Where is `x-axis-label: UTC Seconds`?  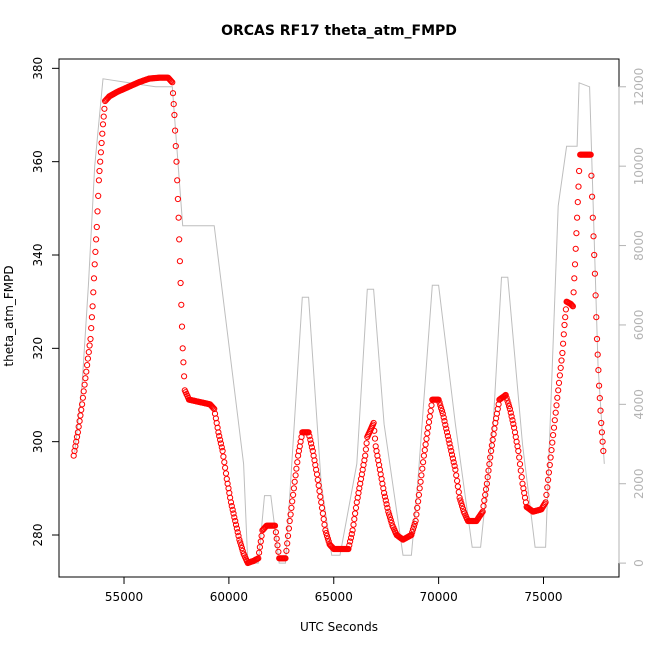
x-axis-label: UTC Seconds is located at coordinates (339, 627).